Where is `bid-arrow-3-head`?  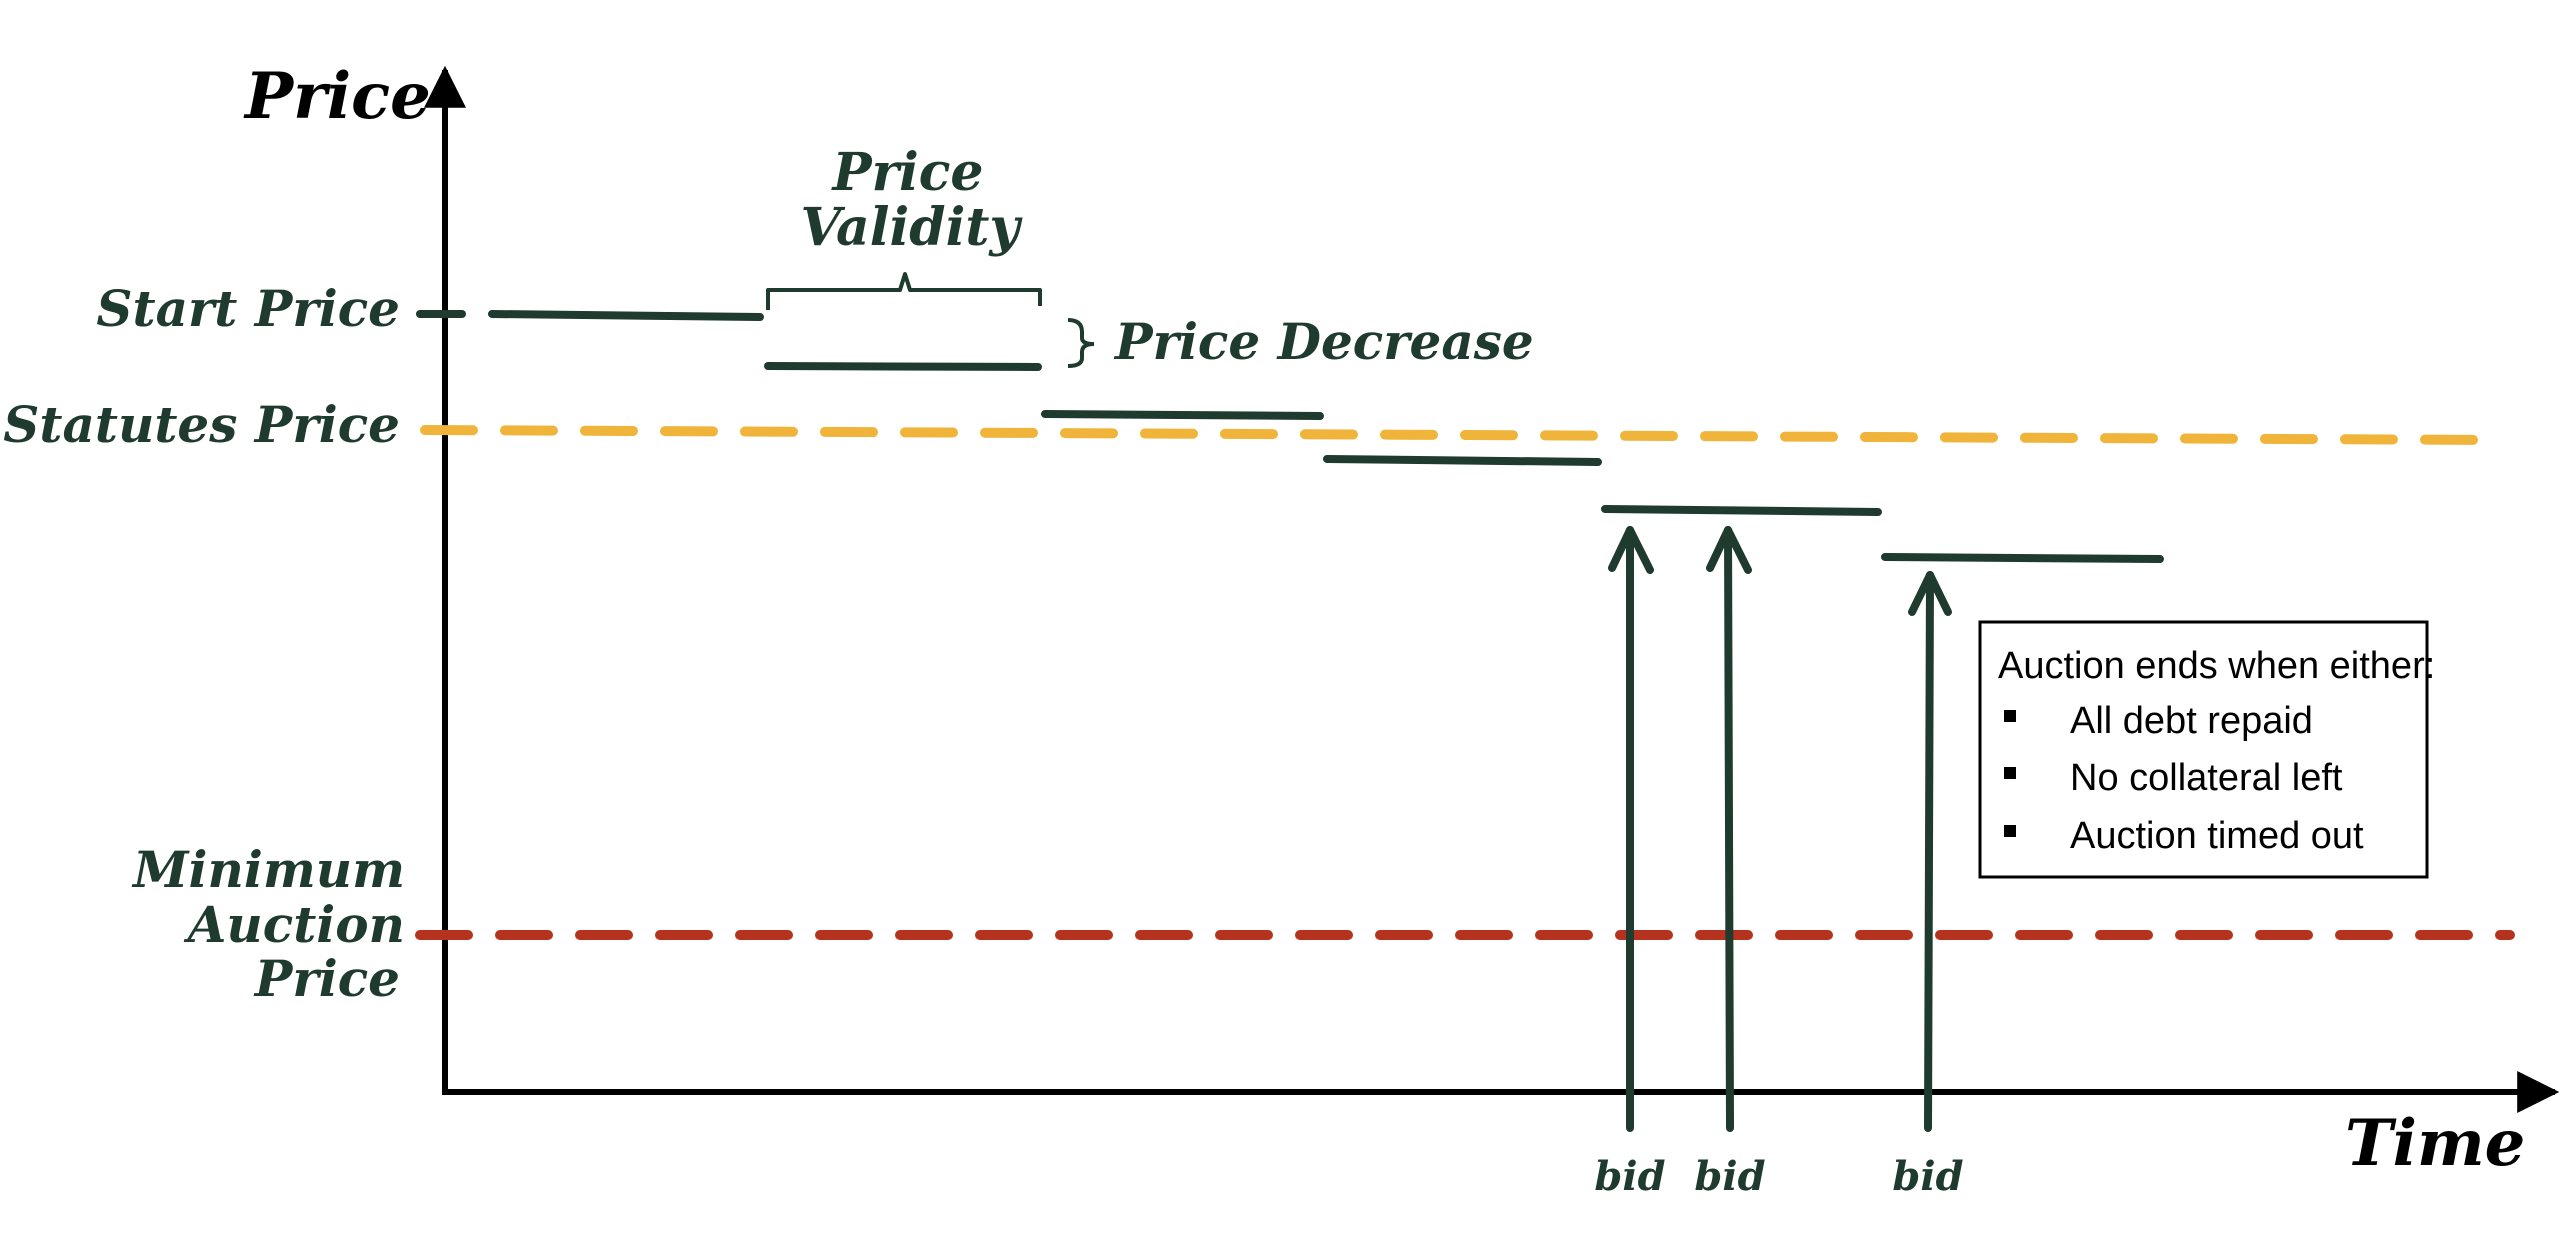
bid-arrow-3-head is located at coordinates (1930, 593).